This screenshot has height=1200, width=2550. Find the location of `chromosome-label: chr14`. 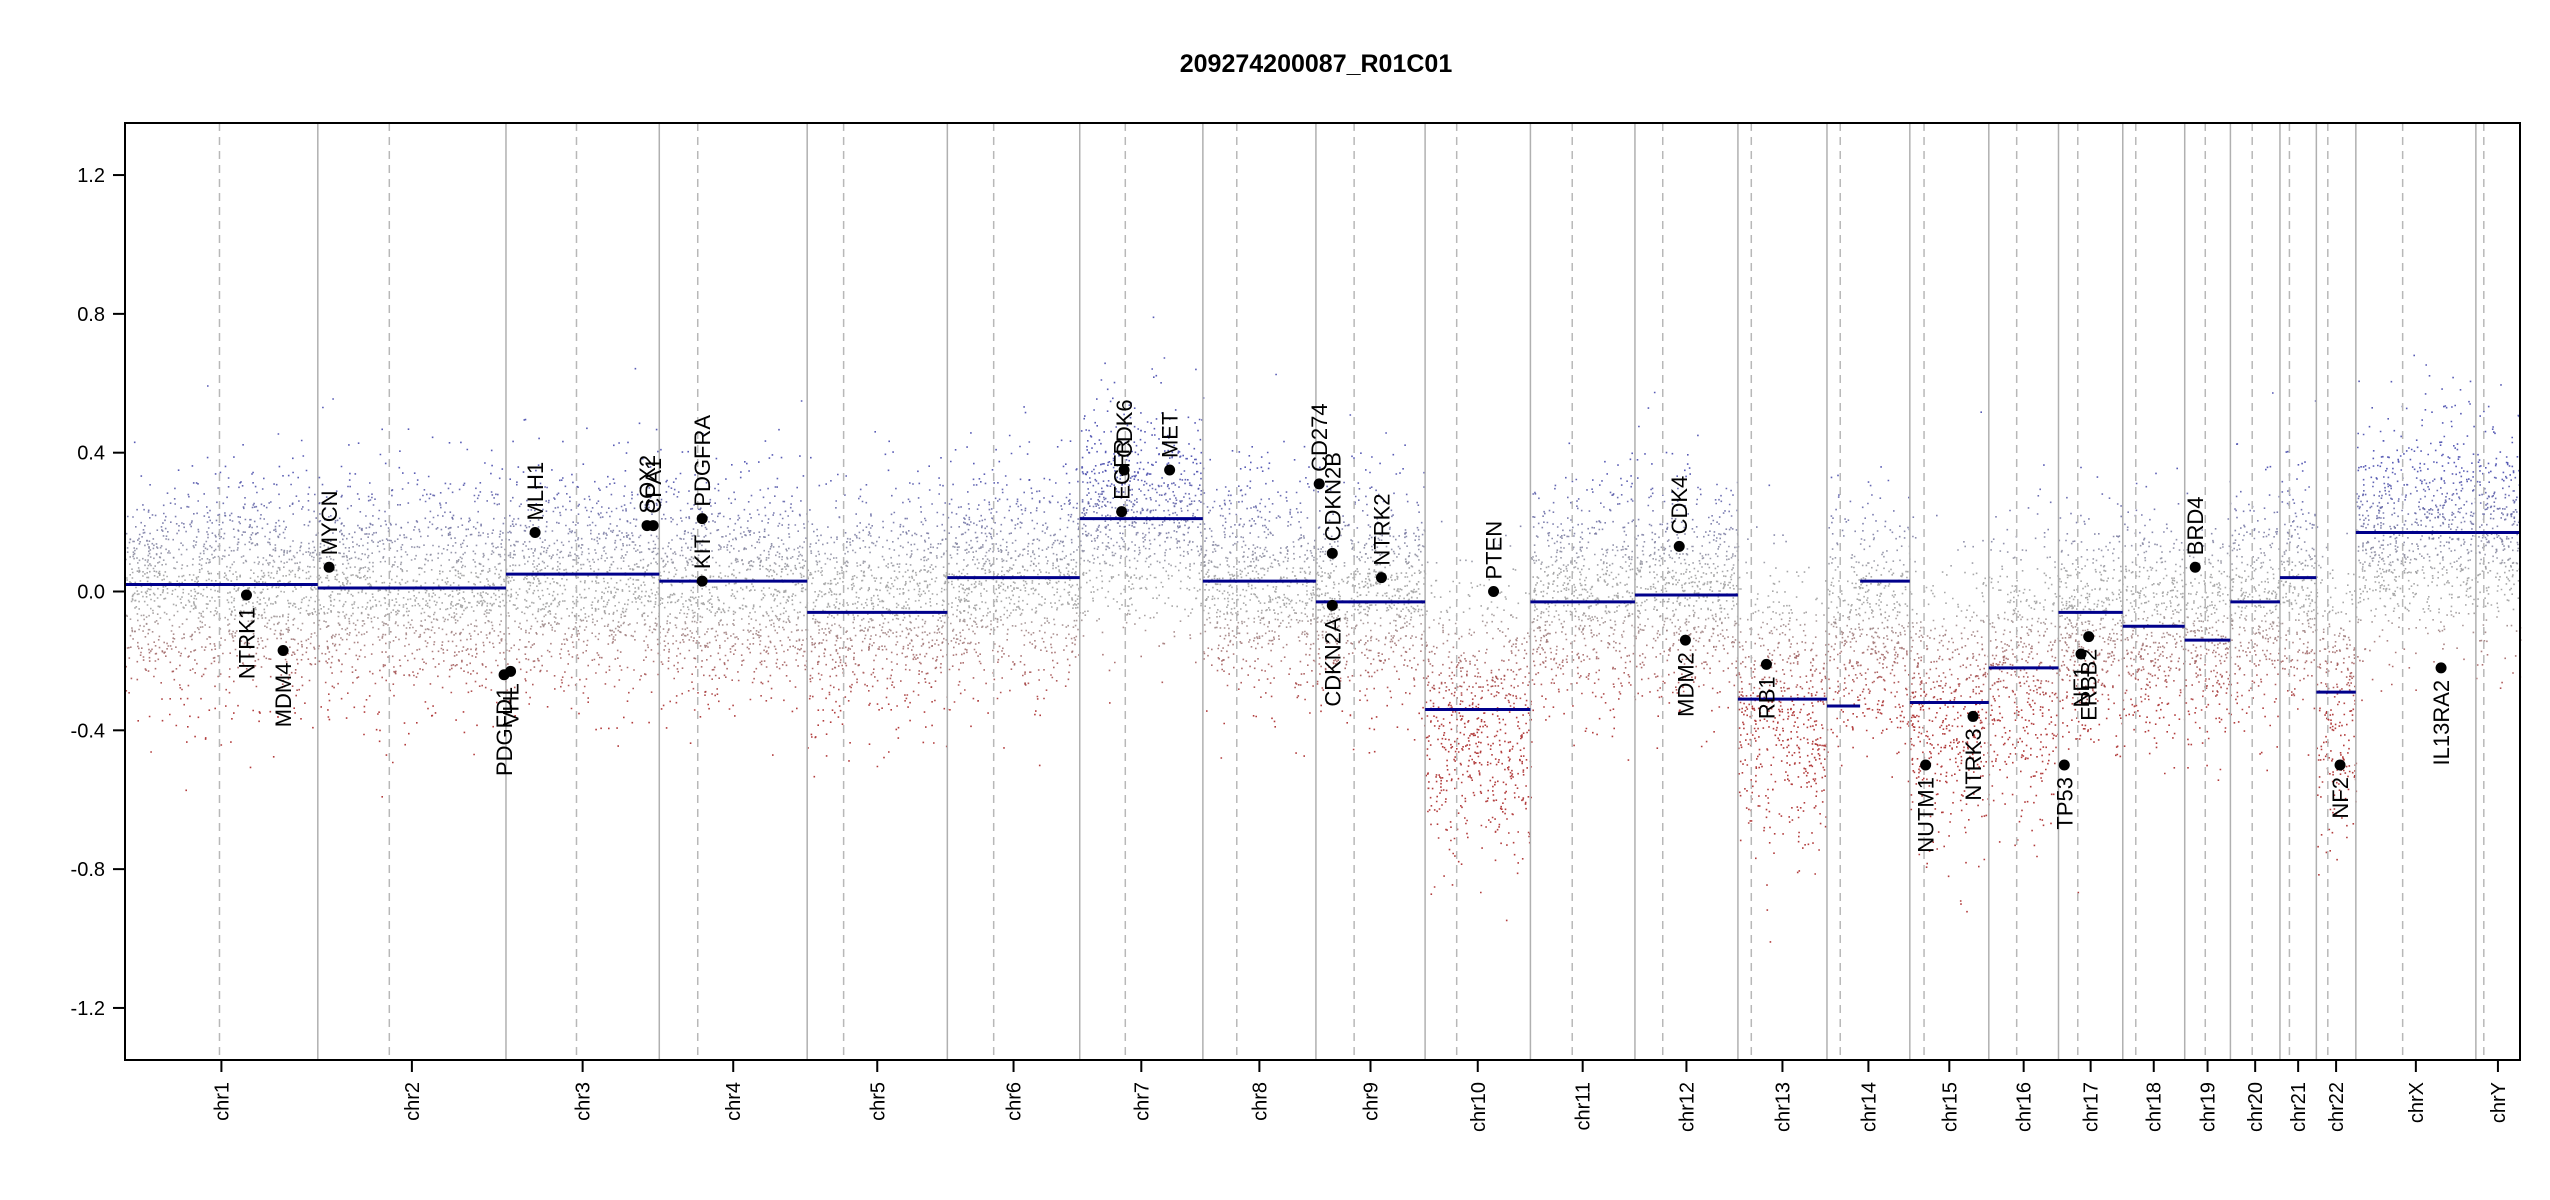

chromosome-label: chr14 is located at coordinates (1869, 1107).